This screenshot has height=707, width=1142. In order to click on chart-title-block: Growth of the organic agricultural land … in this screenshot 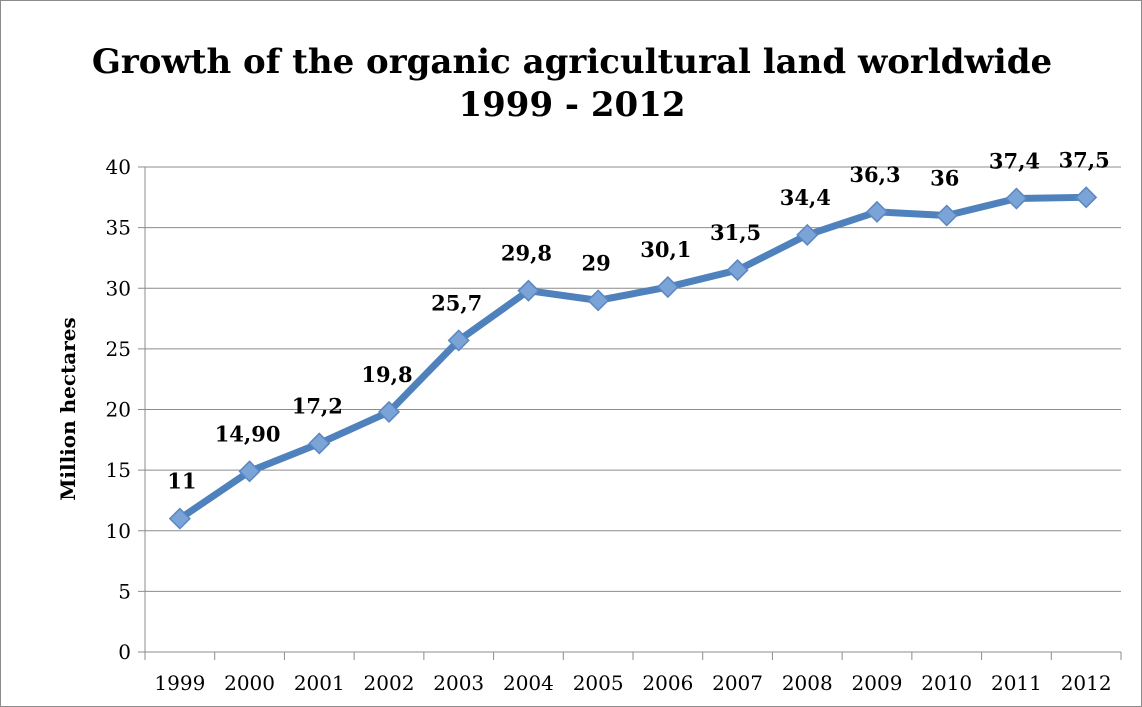, I will do `click(571, 84)`.